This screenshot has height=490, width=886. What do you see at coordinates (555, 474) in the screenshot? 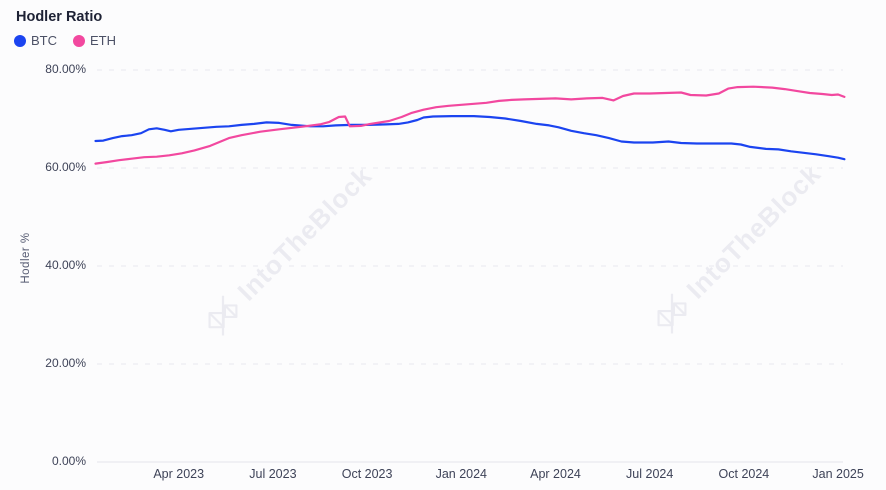
I see `x-tick-label: Apr 2024` at bounding box center [555, 474].